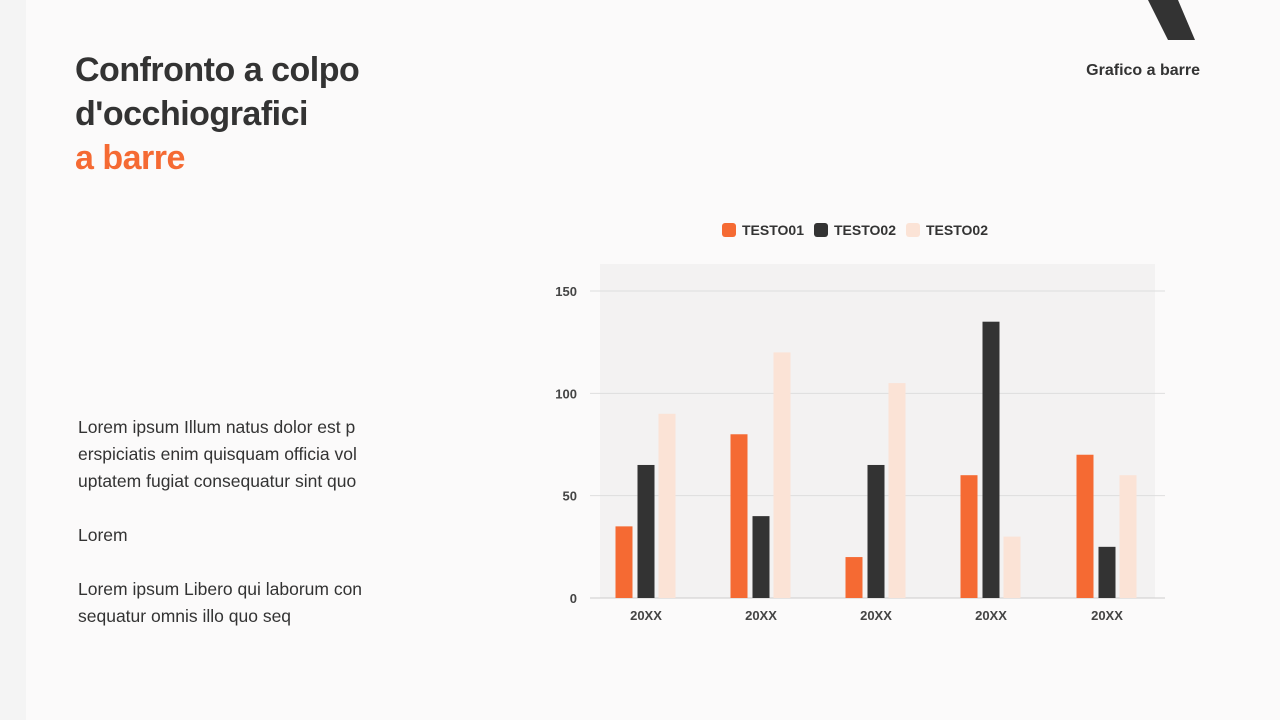  Describe the element at coordinates (570, 496) in the screenshot. I see `y-tick-label: 50` at that location.